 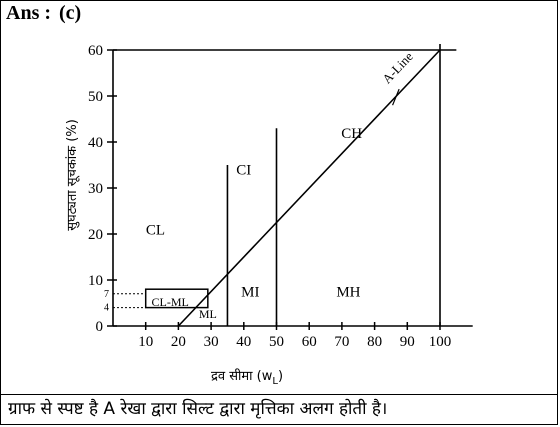 I want to click on y-minor-tick-label: 4, so click(x=106, y=308).